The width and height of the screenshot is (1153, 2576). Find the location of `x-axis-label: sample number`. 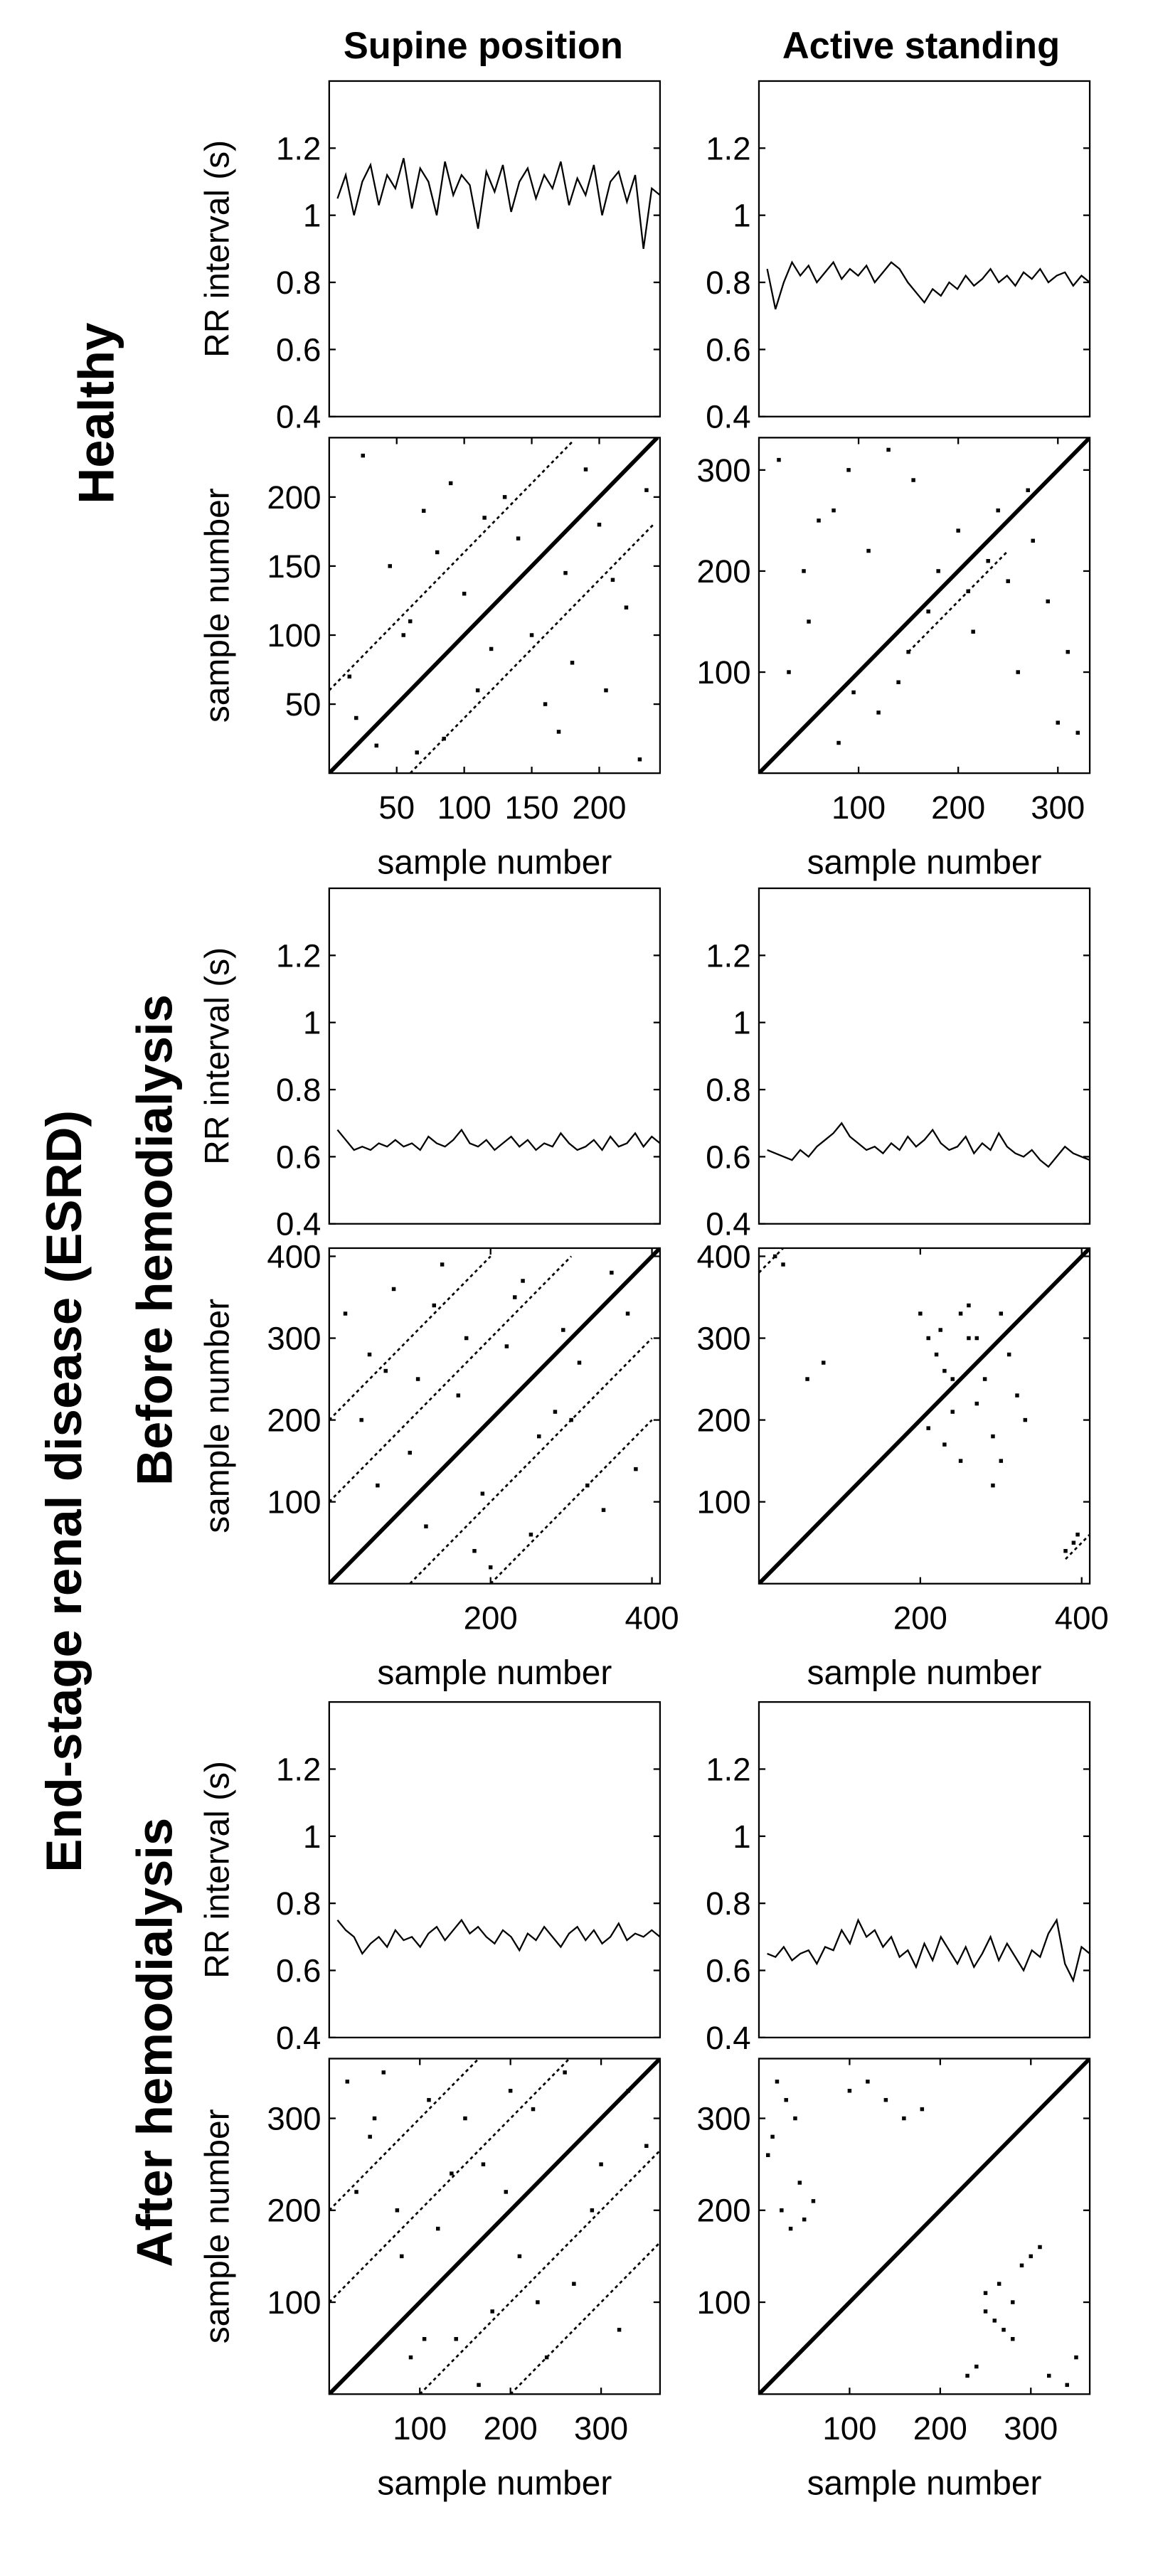

x-axis-label: sample number is located at coordinates (494, 2484).